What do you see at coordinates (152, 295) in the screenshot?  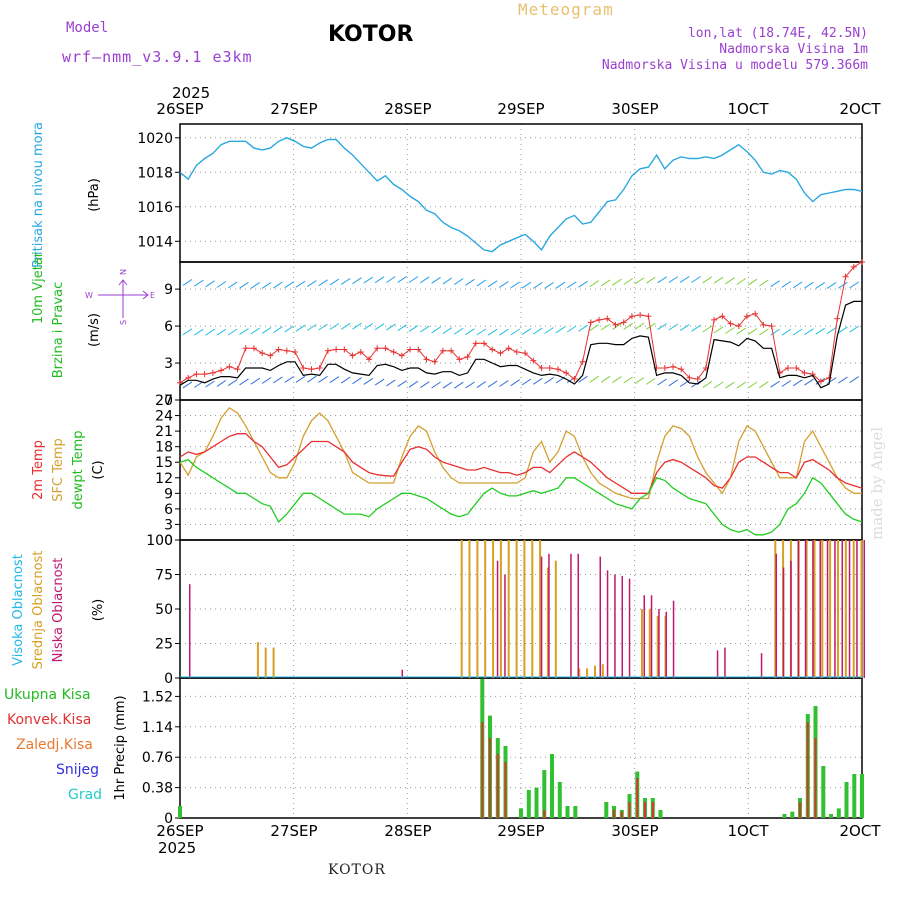 I see `compass-e: E` at bounding box center [152, 295].